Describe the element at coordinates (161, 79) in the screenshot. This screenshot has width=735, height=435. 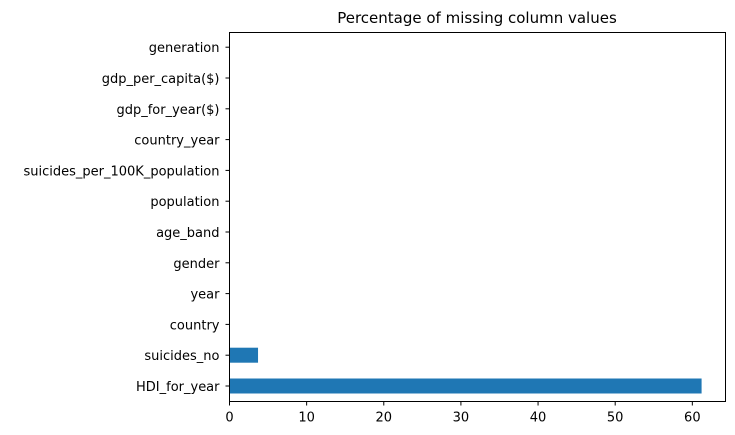
I see `y-tick-label: gdp_per_capita($)` at that location.